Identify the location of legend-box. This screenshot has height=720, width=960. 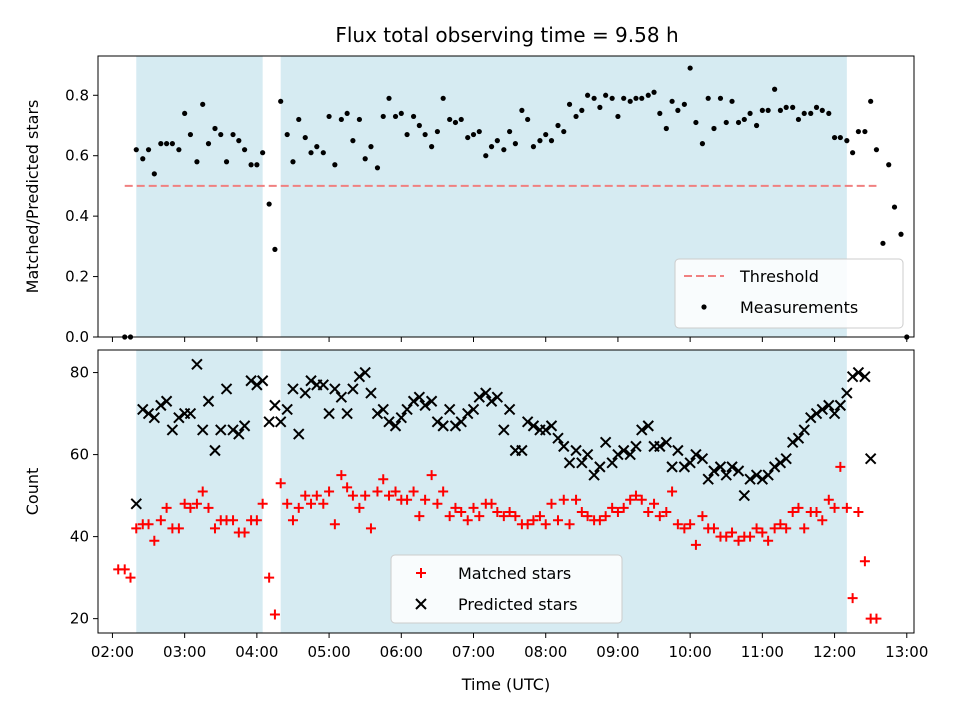
(506, 589).